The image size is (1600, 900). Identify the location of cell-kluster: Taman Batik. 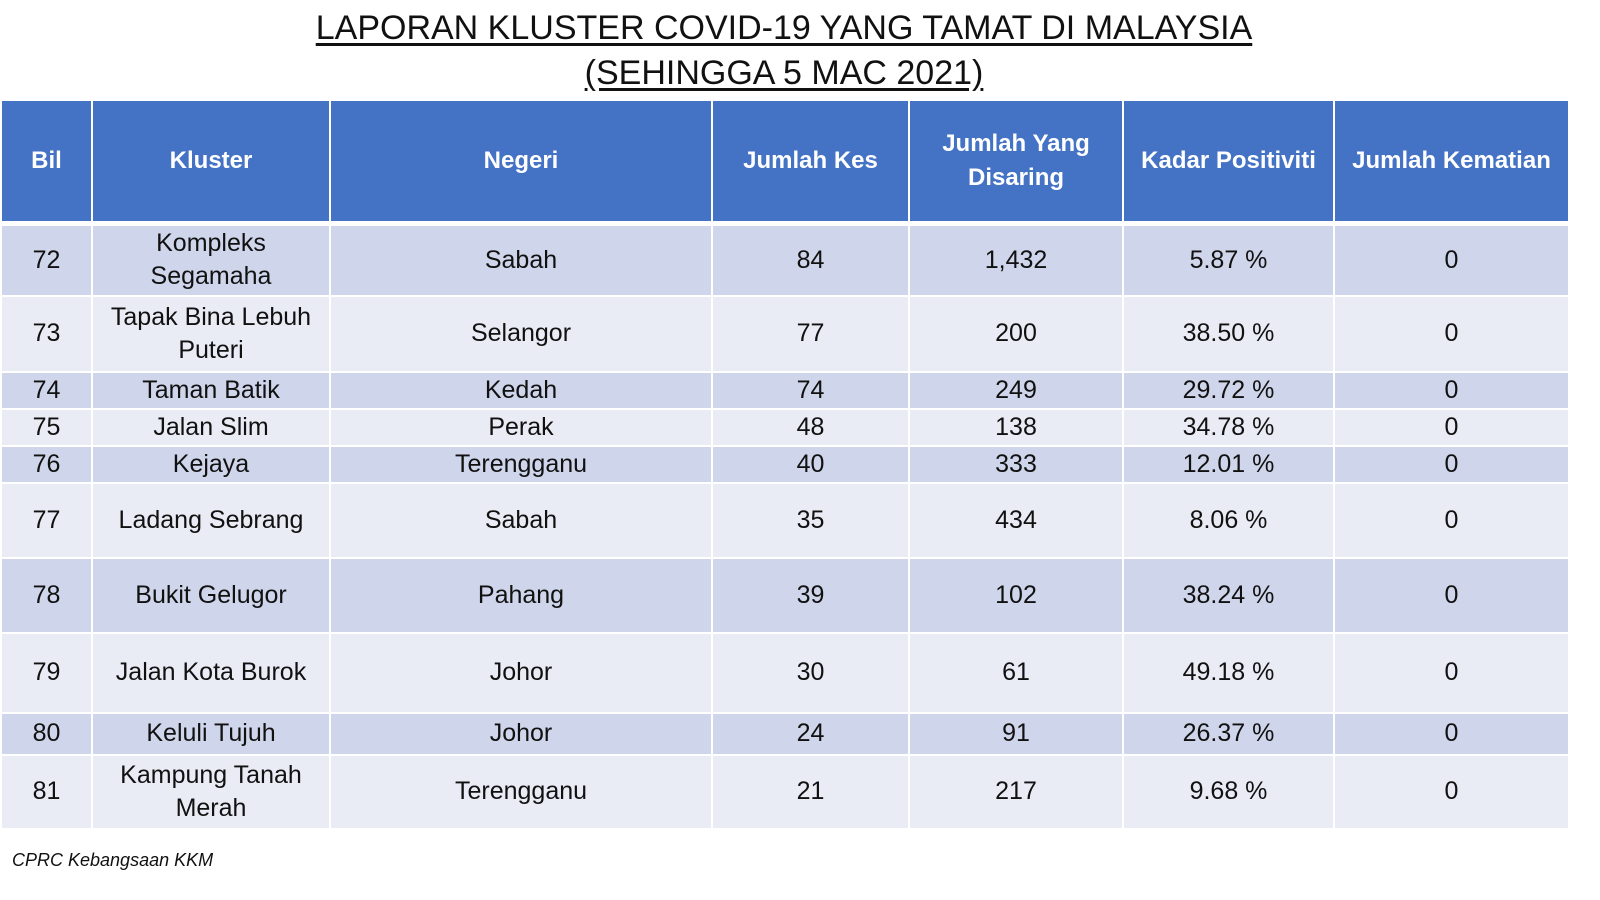
(211, 390).